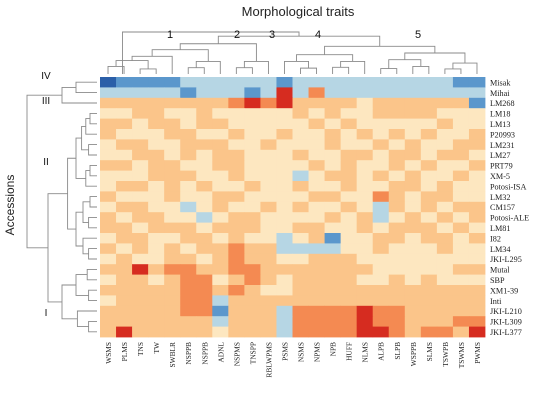  What do you see at coordinates (349, 351) in the screenshot?
I see `column-label: HUFF` at bounding box center [349, 351].